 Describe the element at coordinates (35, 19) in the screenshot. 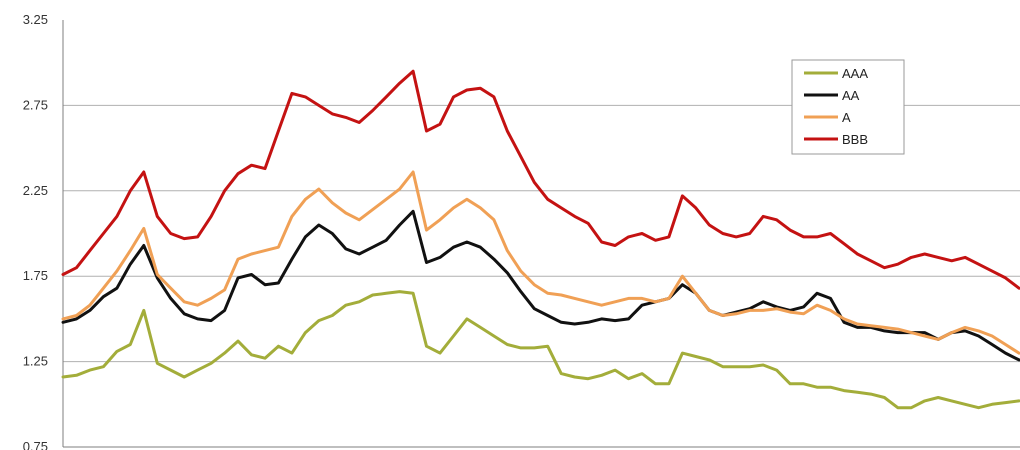

I see `y-tick-label: 3.25` at that location.